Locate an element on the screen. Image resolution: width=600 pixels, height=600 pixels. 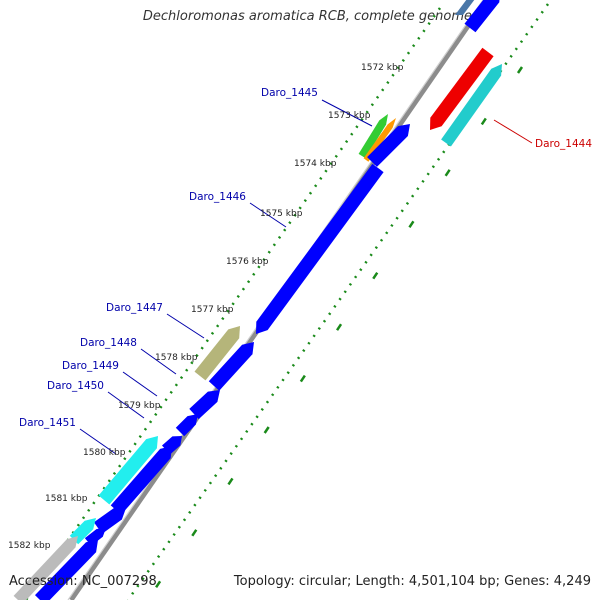
gene-label: Daro_1449 is located at coordinates (90, 366).